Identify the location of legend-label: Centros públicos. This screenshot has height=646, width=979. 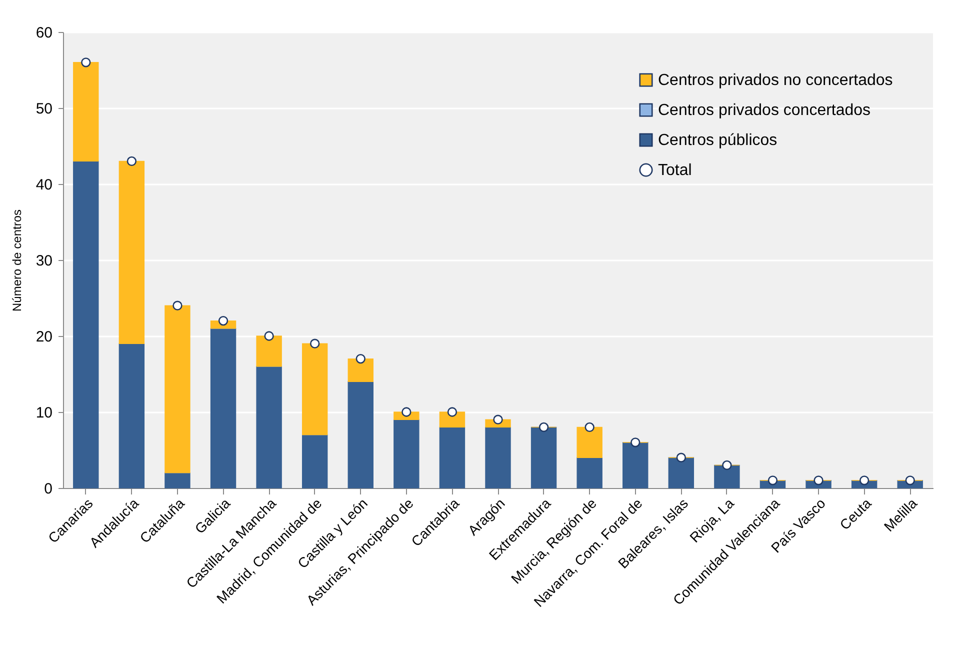
(718, 140).